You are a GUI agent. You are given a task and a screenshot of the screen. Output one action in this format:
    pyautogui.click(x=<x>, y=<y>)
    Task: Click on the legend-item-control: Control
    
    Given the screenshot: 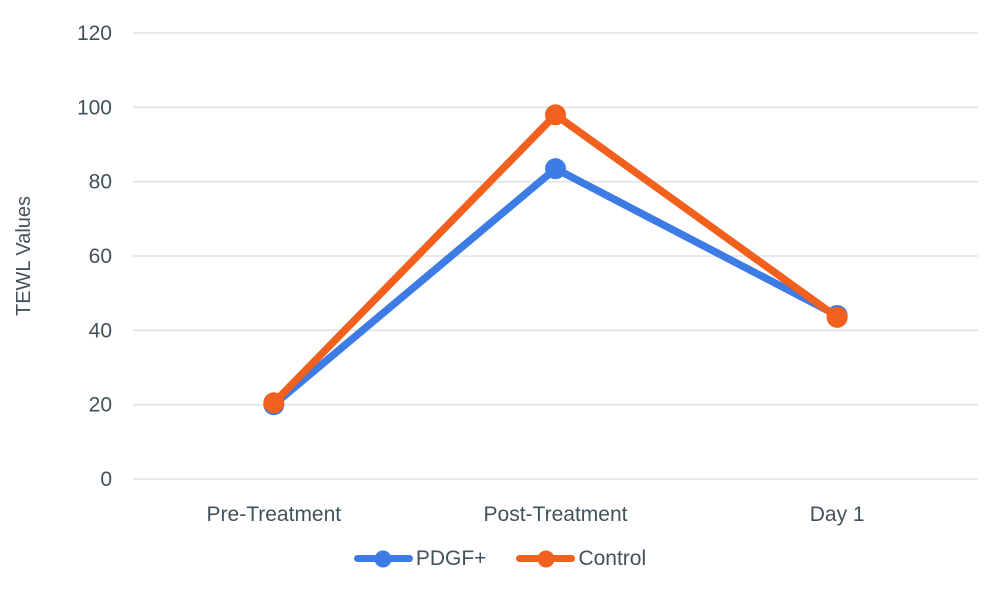 What is the action you would take?
    pyautogui.click(x=581, y=558)
    